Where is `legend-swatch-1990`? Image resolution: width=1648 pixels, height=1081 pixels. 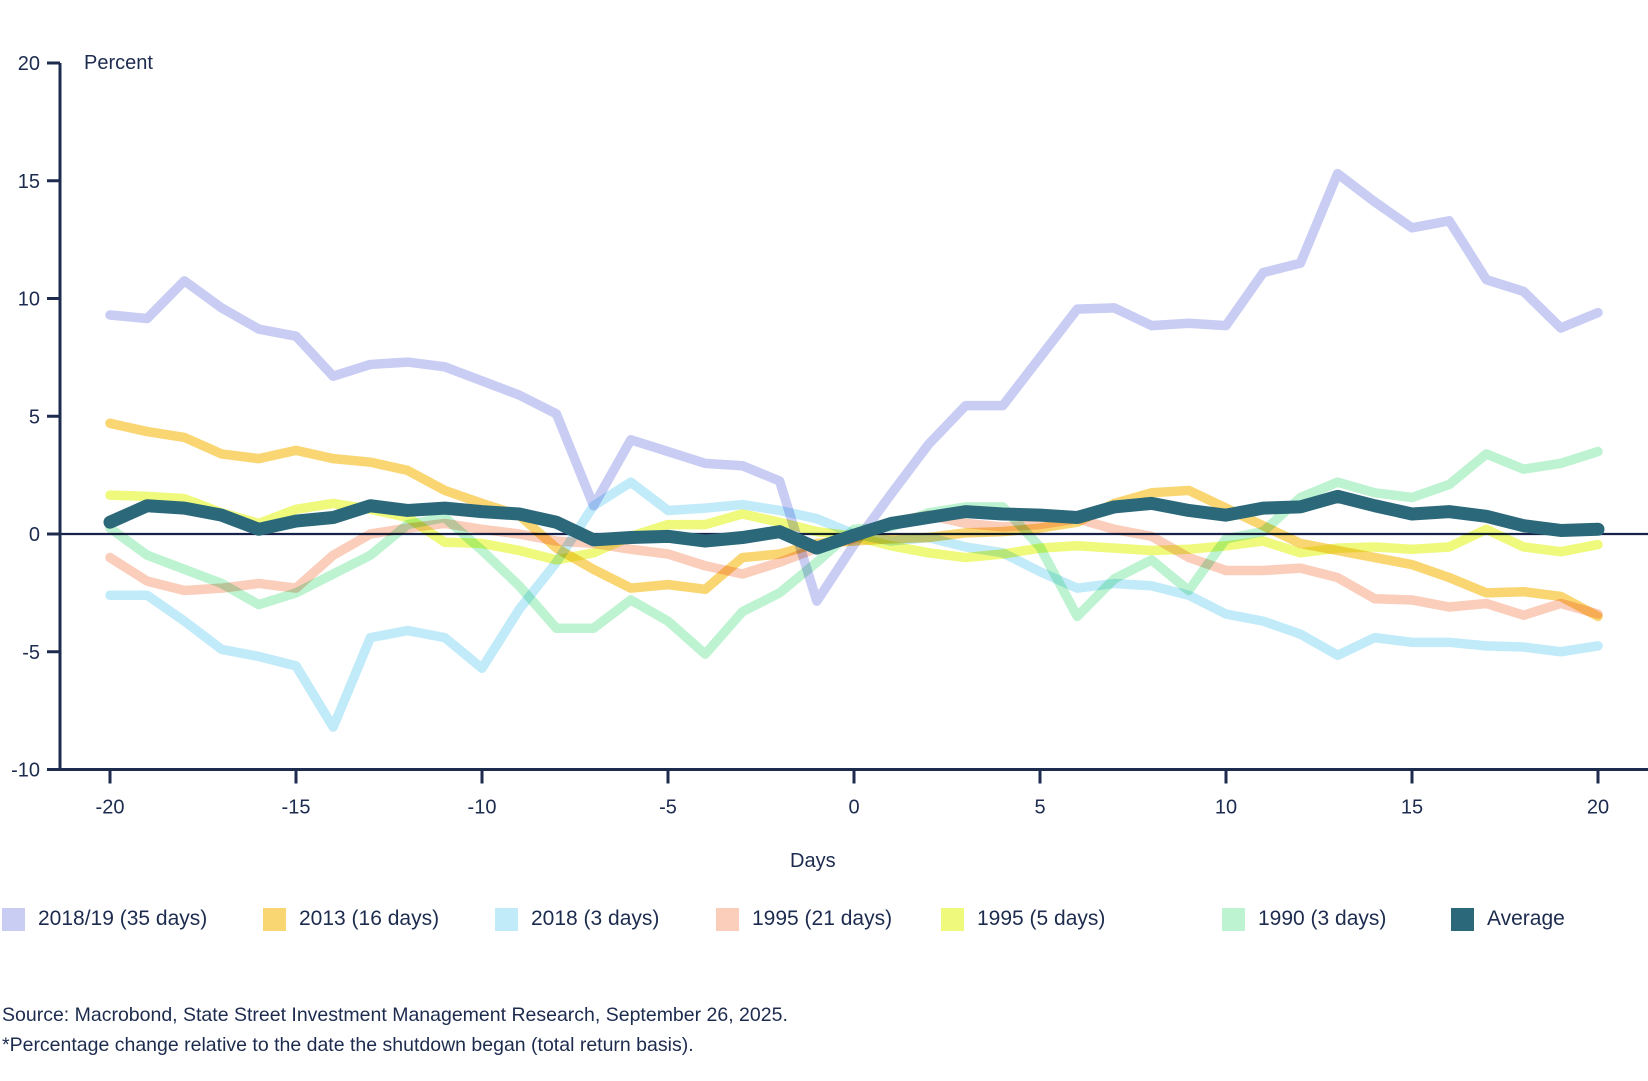
legend-swatch-1990 is located at coordinates (1233, 919).